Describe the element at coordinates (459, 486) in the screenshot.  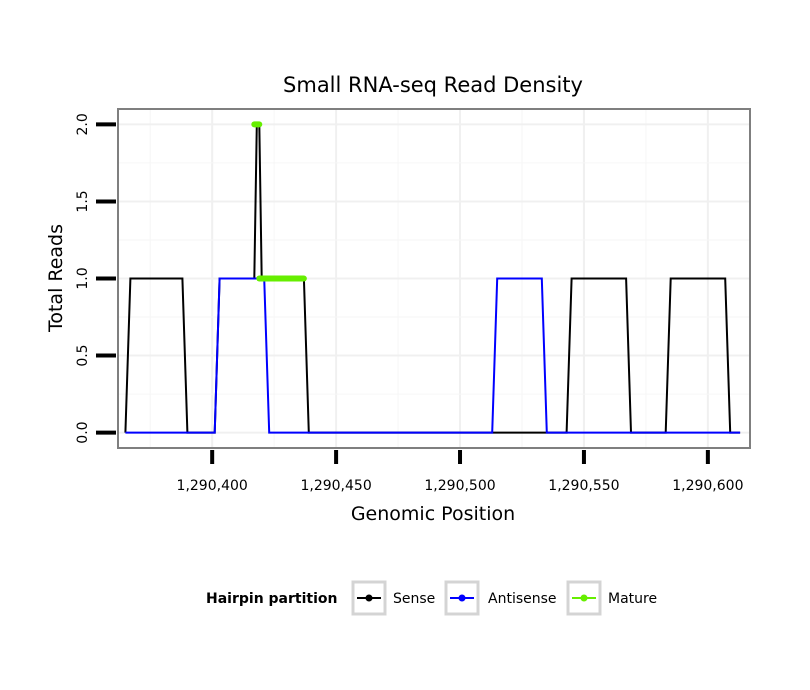
I see `x-tick-label: 1,290,500` at that location.